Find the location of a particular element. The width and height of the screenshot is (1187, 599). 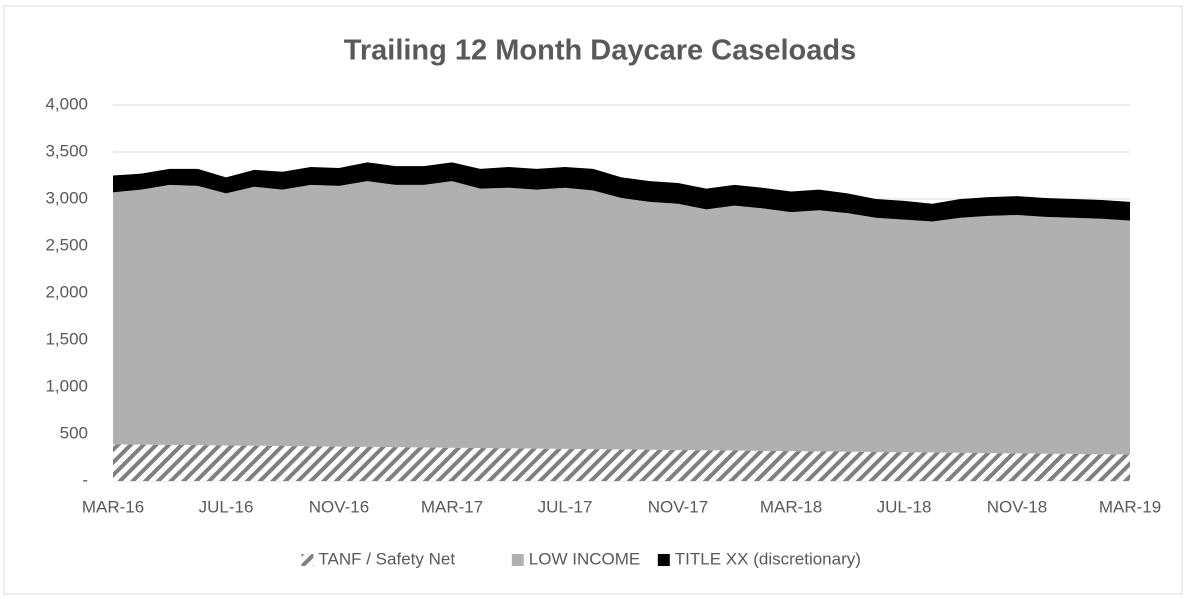

chart-title: Trailing 12 Month Daycare Caseloads is located at coordinates (600, 51).